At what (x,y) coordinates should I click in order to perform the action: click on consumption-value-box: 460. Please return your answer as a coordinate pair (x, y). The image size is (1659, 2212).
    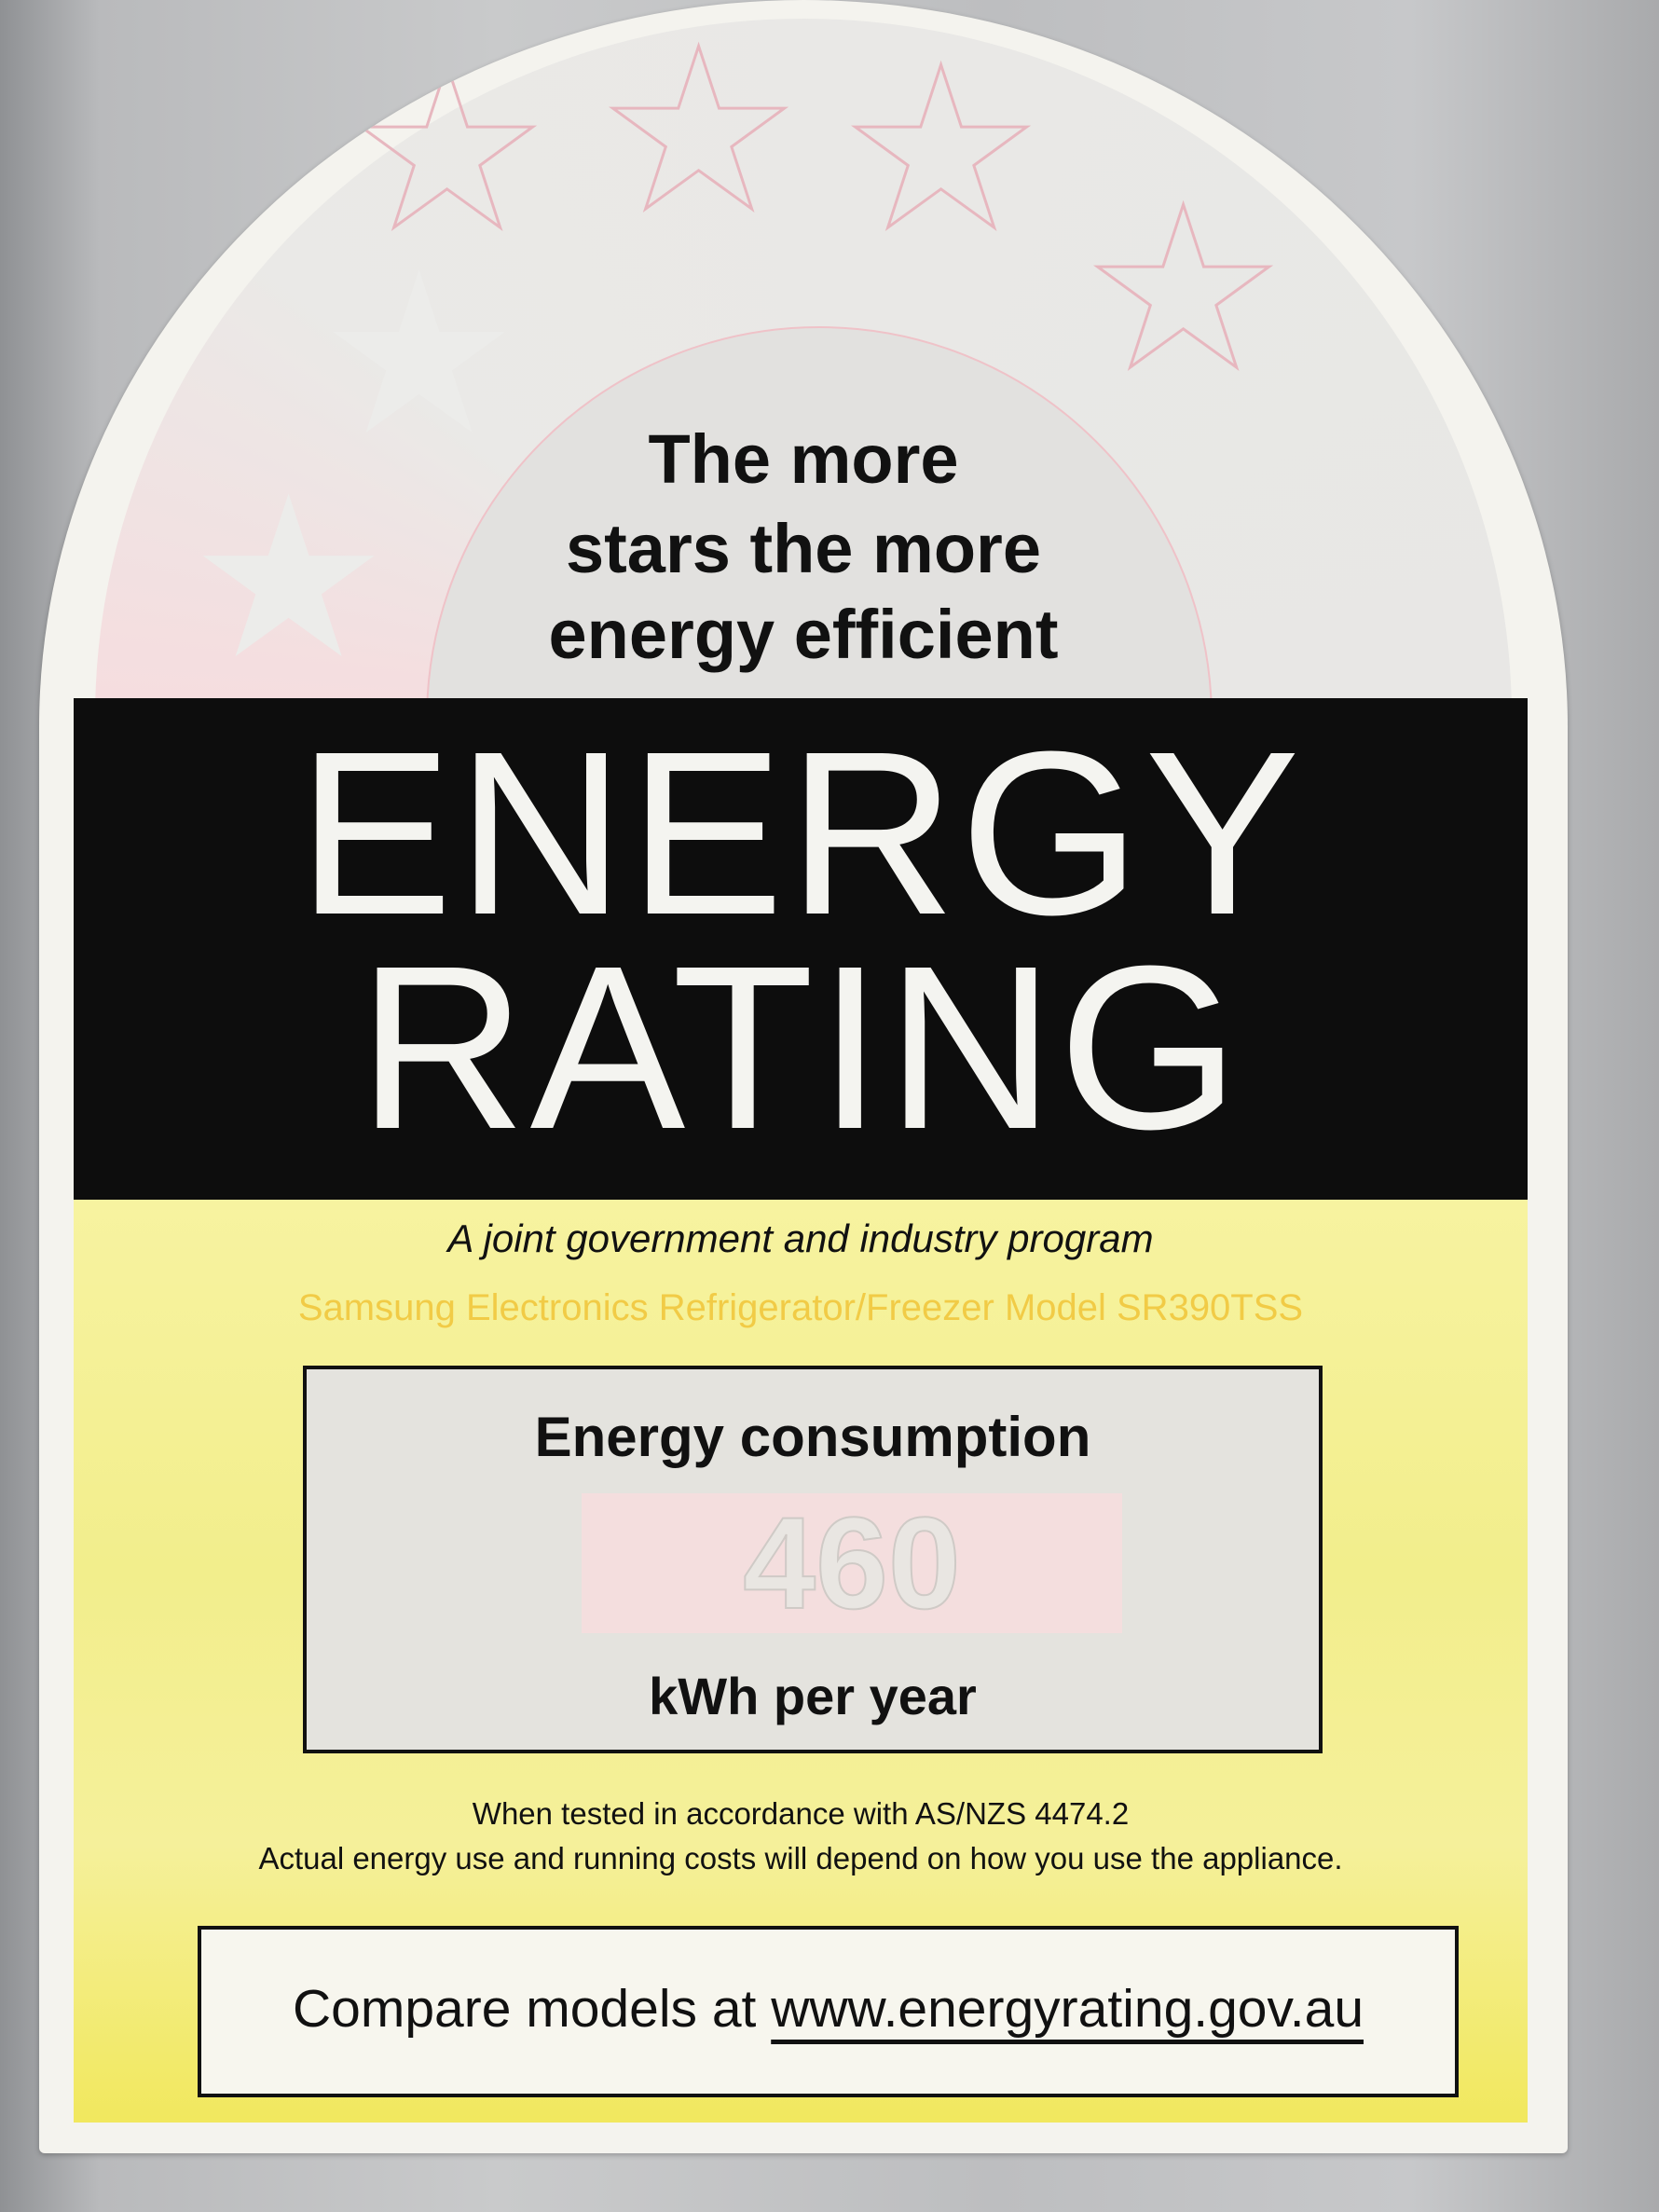
    Looking at the image, I should click on (852, 1563).